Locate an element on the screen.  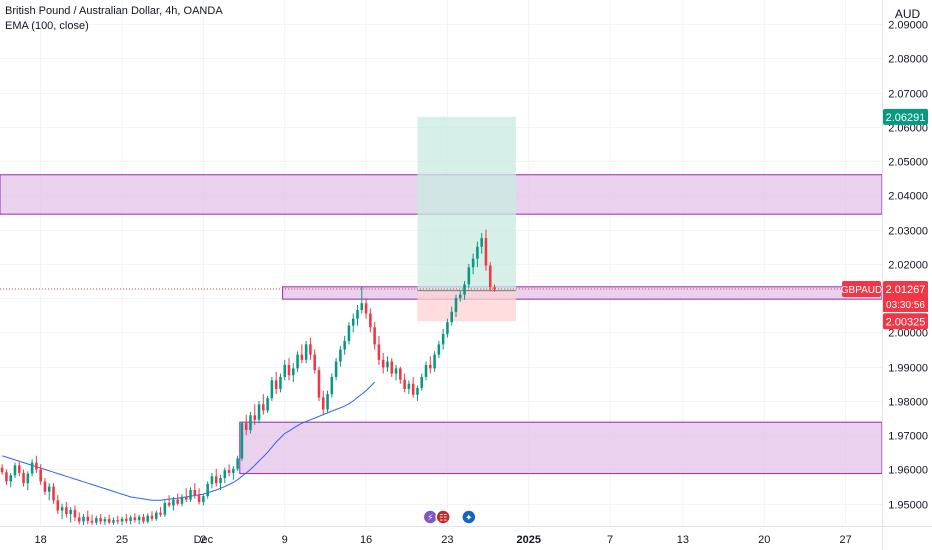
event-icon is located at coordinates (469, 517).